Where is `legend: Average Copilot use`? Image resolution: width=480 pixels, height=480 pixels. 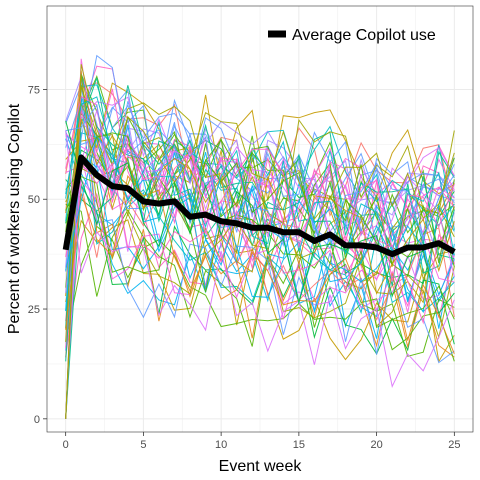 legend: Average Copilot use is located at coordinates (352, 35).